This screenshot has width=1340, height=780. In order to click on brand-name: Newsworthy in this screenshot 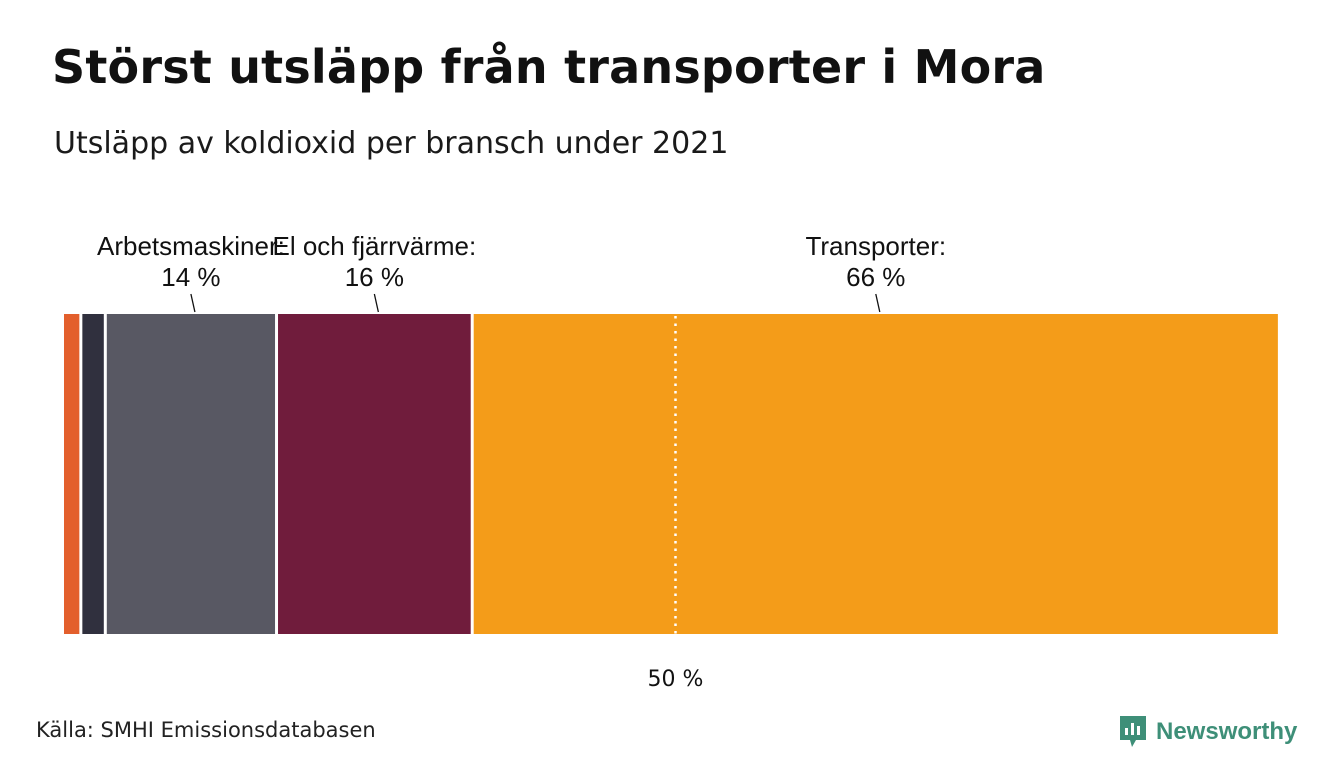, I will do `click(1227, 731)`.